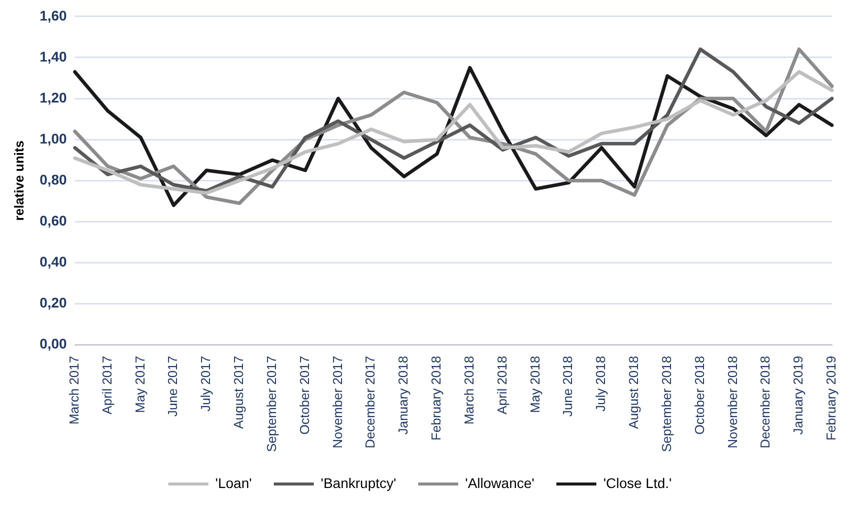  I want to click on x-tick-label: February 2018, so click(436, 398).